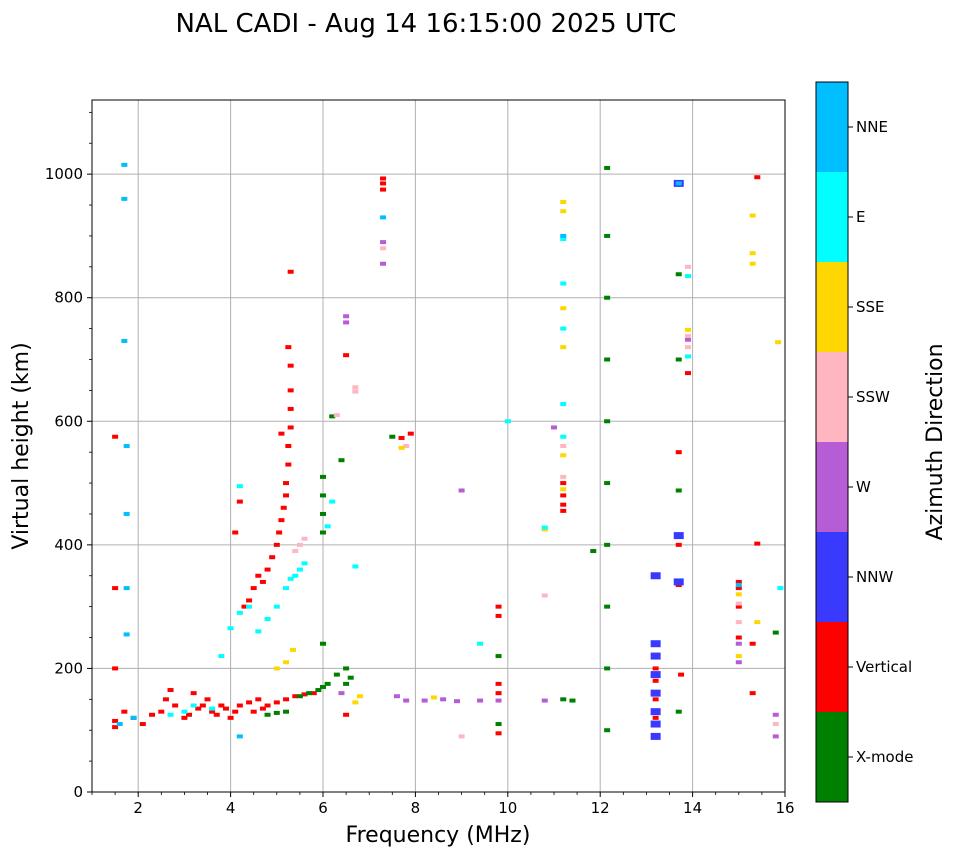 This screenshot has width=958, height=857. Describe the element at coordinates (600, 808) in the screenshot. I see `x-tick-label: 12` at that location.